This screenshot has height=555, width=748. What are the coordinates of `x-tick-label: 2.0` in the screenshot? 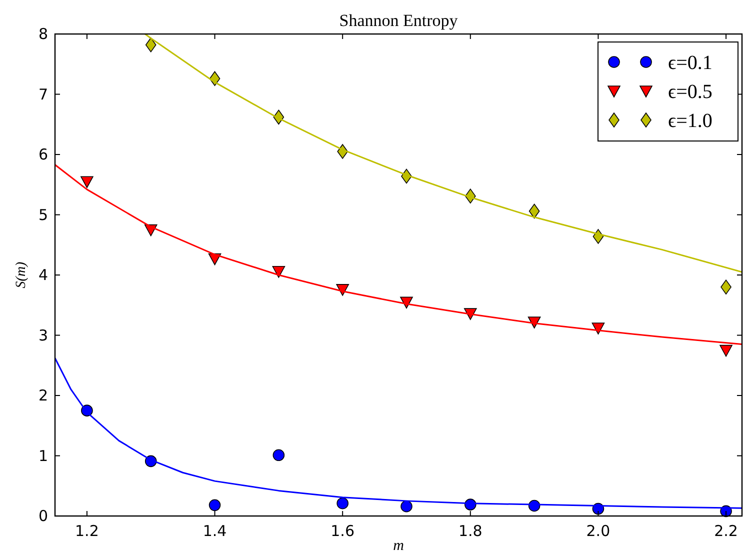 It's located at (598, 531).